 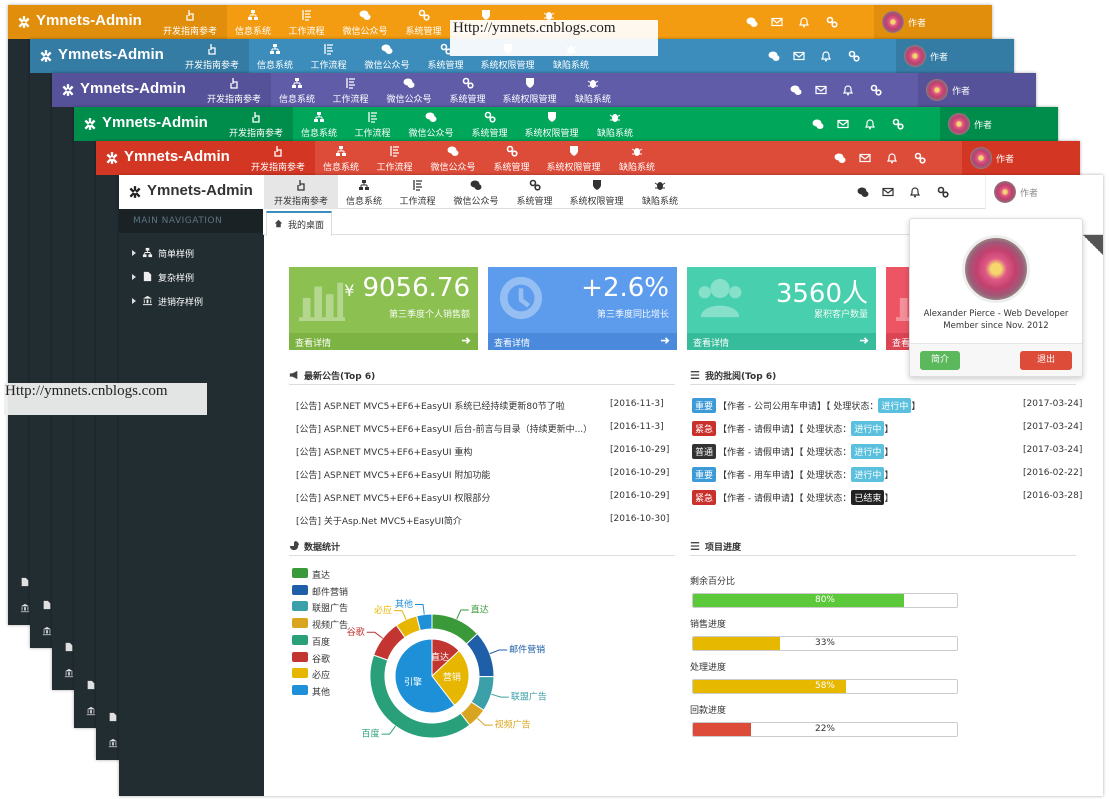 What do you see at coordinates (1046, 360) in the screenshot?
I see `profile-button: 退出` at bounding box center [1046, 360].